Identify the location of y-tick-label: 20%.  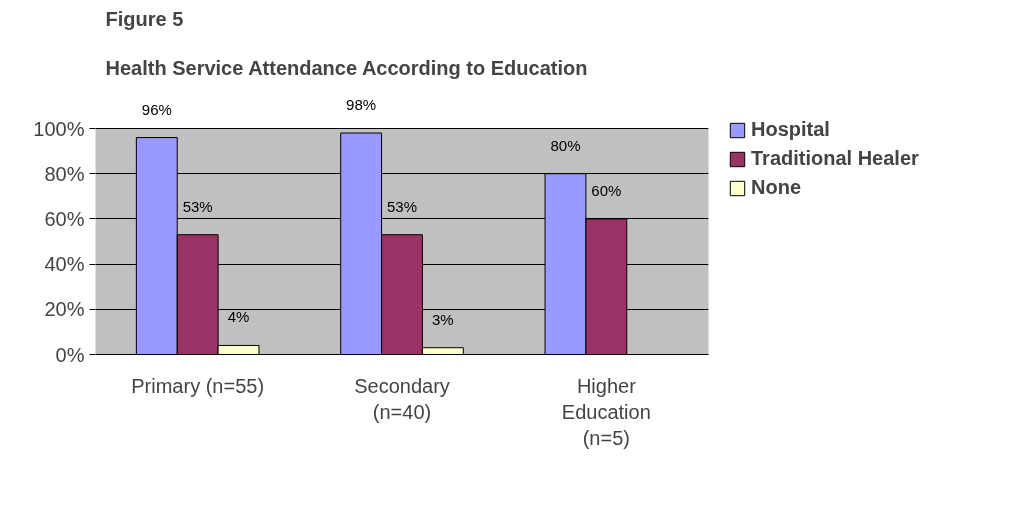
(64, 309).